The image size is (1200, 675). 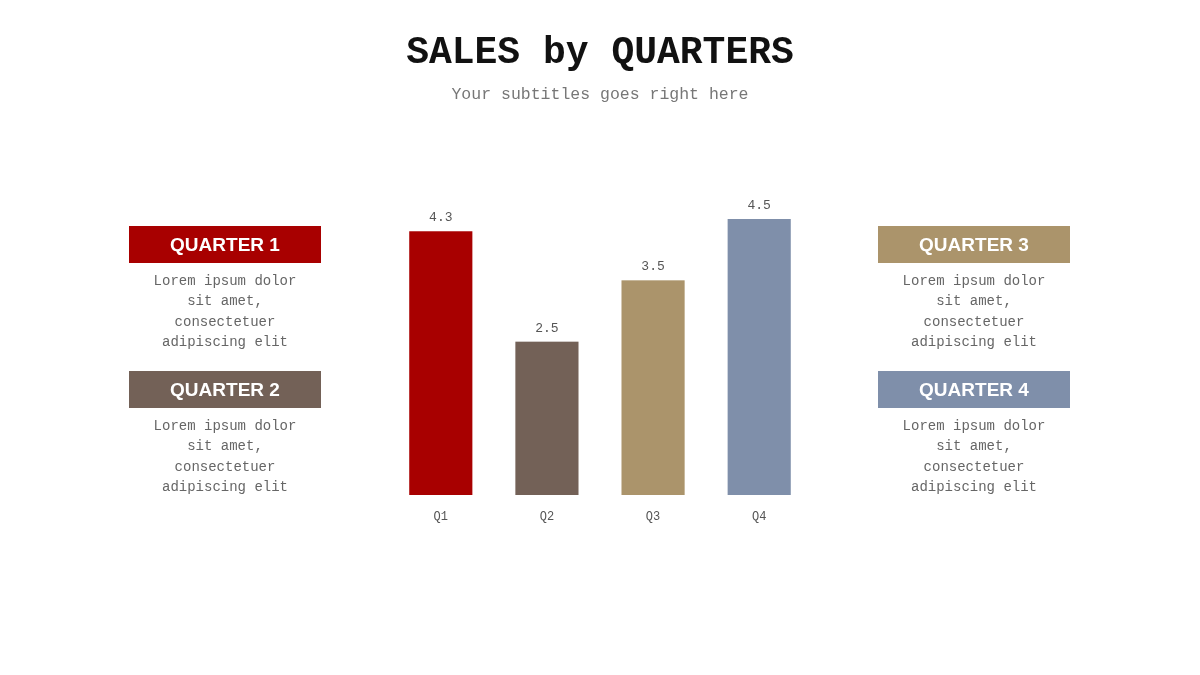 I want to click on x-tick-label: Q1, so click(x=440, y=517).